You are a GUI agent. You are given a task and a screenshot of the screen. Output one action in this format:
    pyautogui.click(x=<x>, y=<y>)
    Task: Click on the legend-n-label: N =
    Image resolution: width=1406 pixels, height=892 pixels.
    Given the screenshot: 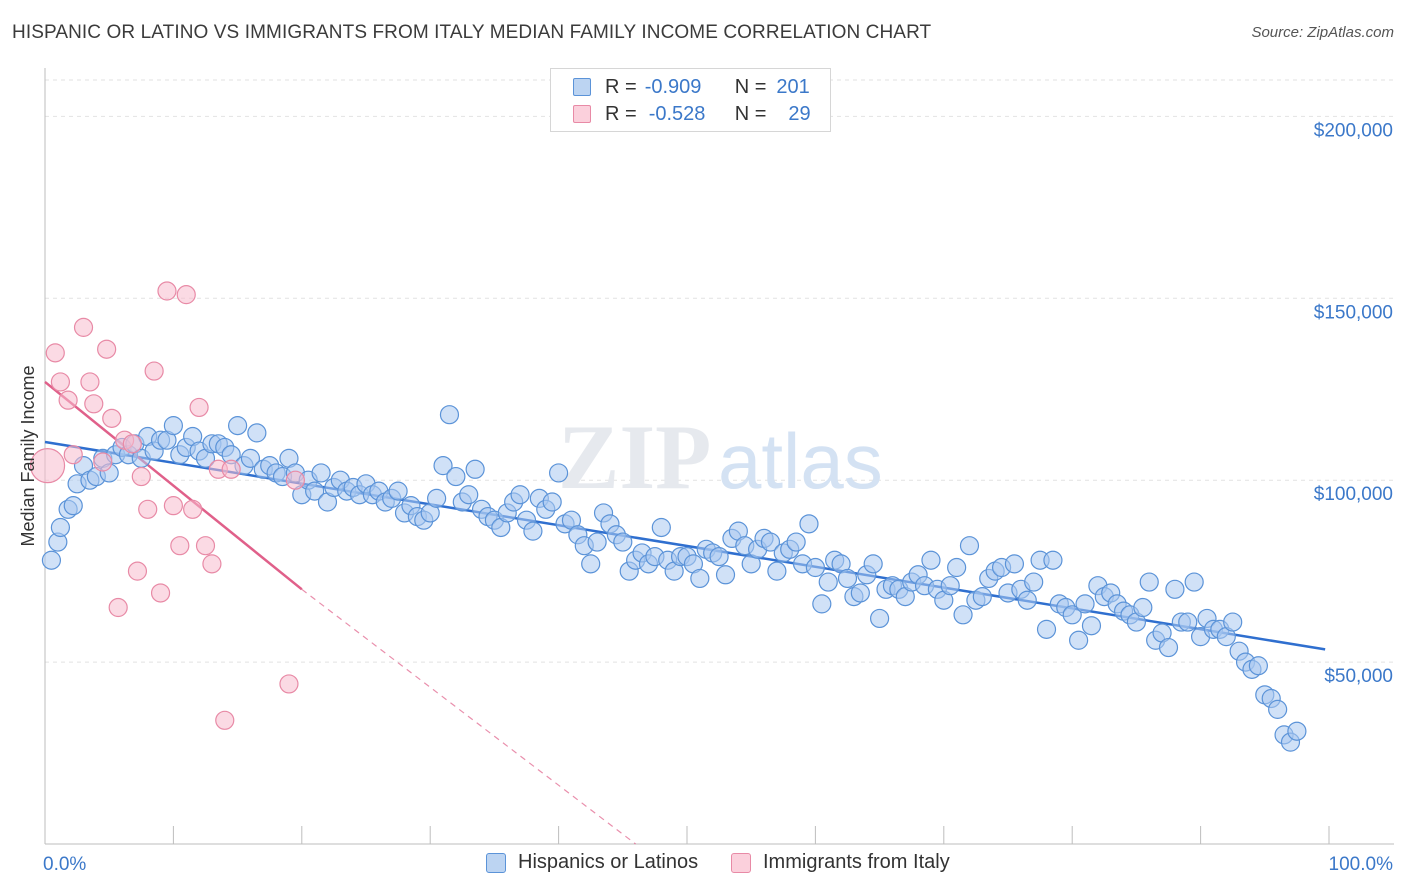 What is the action you would take?
    pyautogui.click(x=750, y=113)
    